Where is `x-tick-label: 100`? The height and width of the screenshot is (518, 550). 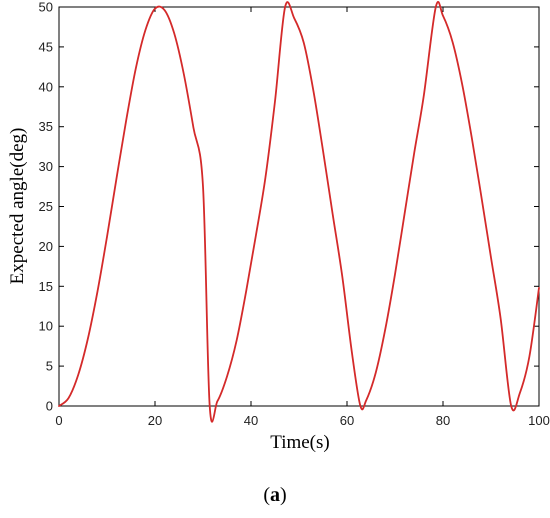 x-tick-label: 100 is located at coordinates (539, 420).